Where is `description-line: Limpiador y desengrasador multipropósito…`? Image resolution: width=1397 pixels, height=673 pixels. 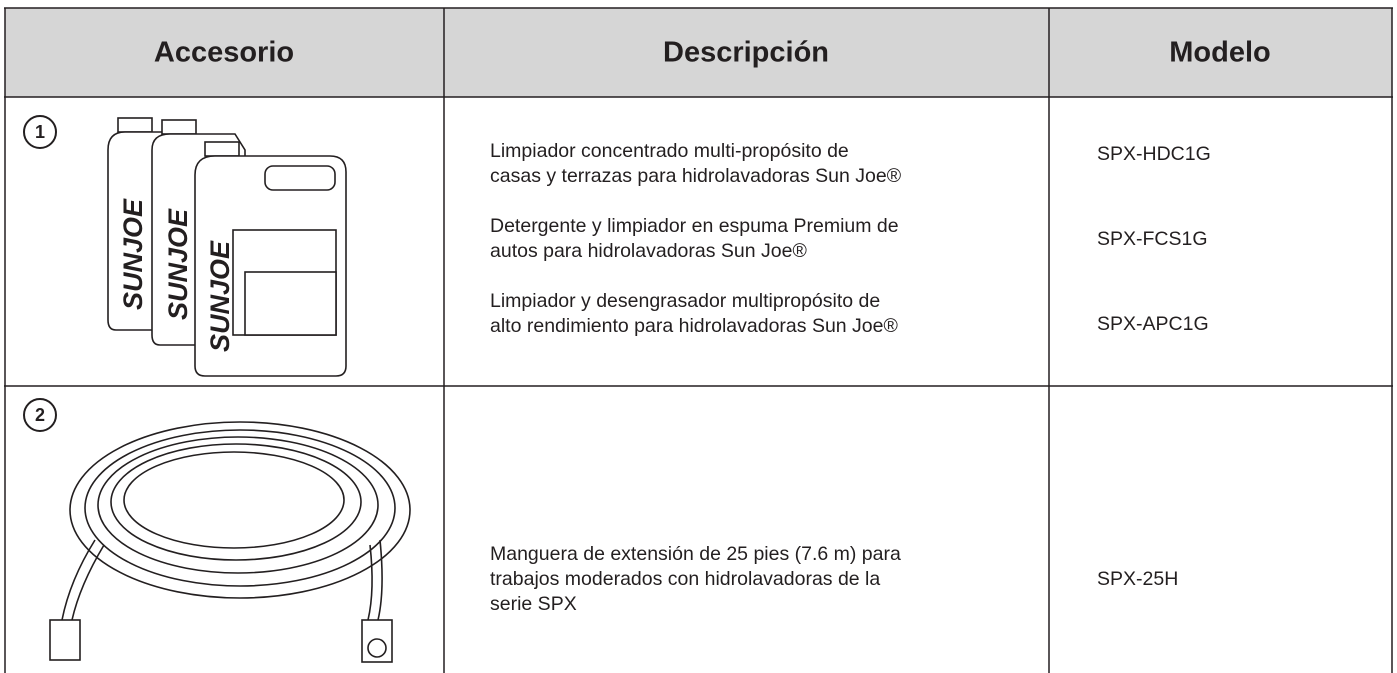 description-line: Limpiador y desengrasador multipropósito… is located at coordinates (685, 301).